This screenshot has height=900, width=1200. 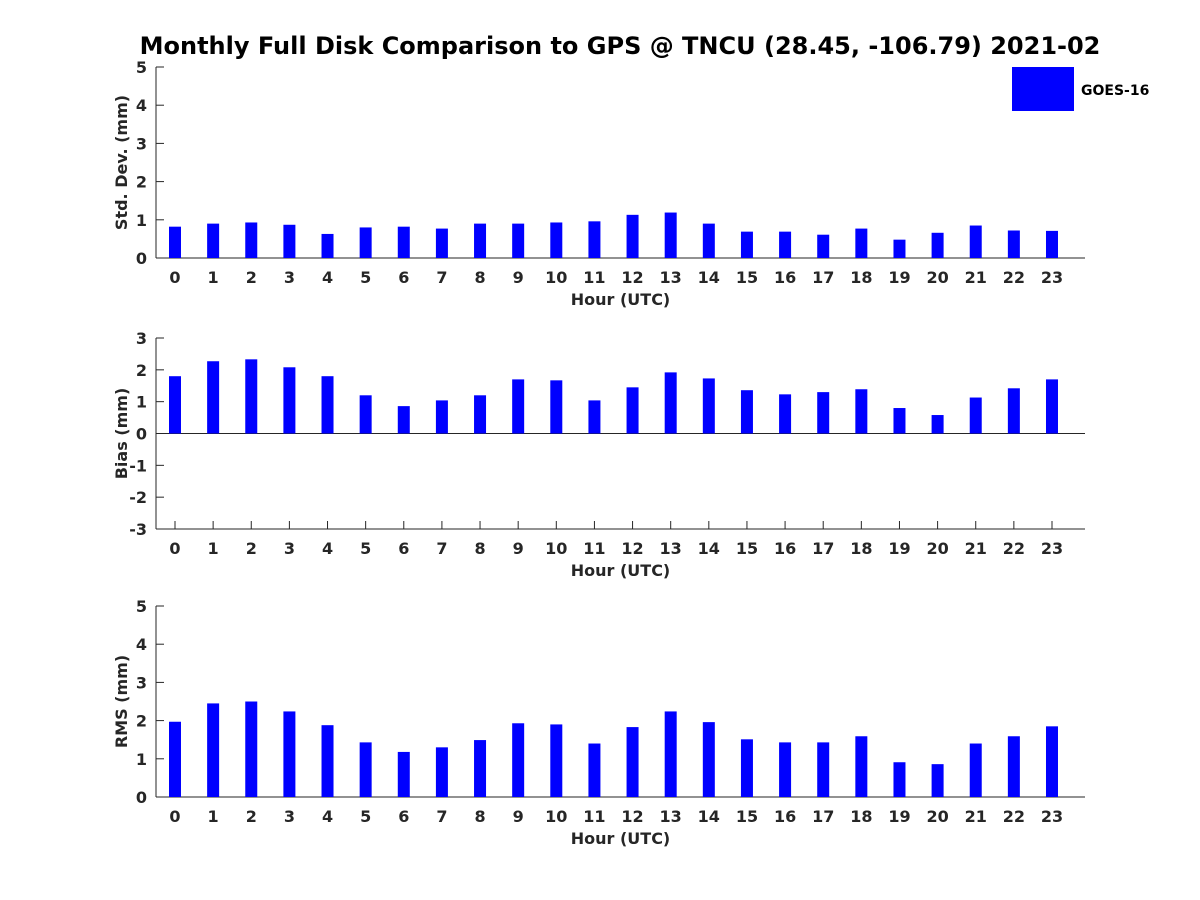 What do you see at coordinates (121, 701) in the screenshot?
I see `y-axis-label: RMS (mm)` at bounding box center [121, 701].